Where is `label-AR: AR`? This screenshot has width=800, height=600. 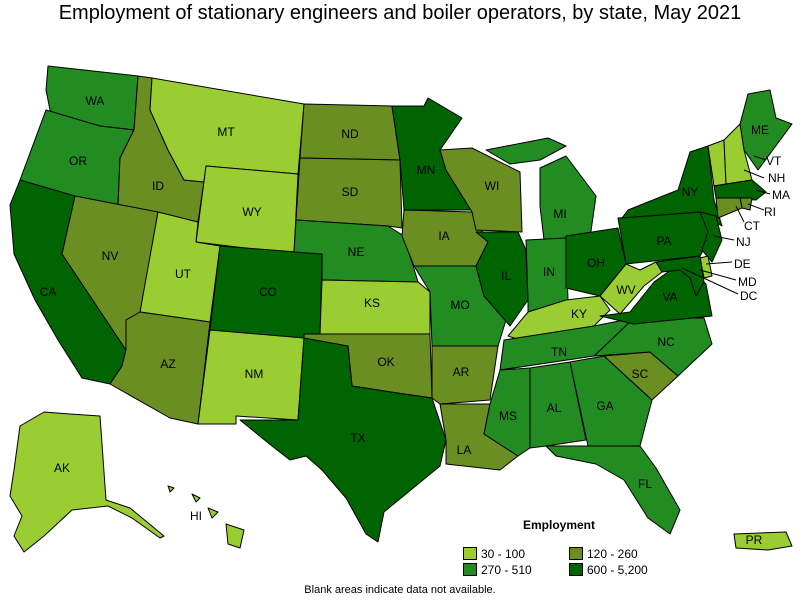
label-AR: AR is located at coordinates (461, 372).